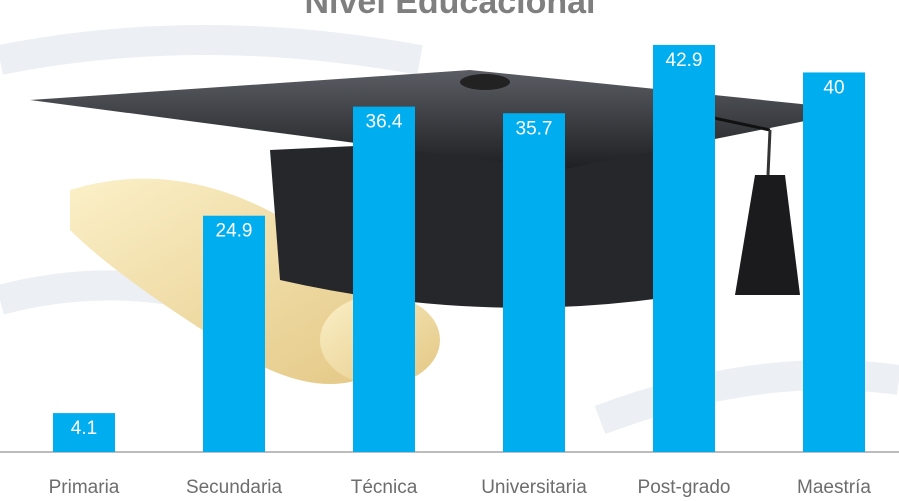 Image resolution: width=899 pixels, height=501 pixels. I want to click on x-tick-label: Maestría, so click(834, 487).